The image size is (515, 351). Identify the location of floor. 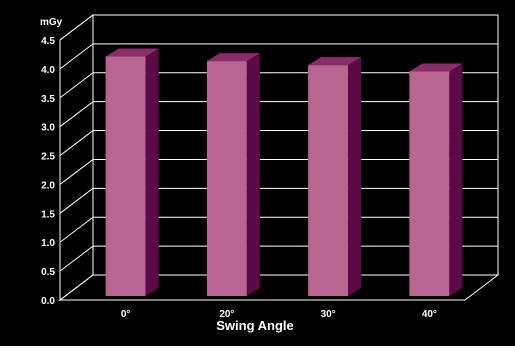
(279, 287).